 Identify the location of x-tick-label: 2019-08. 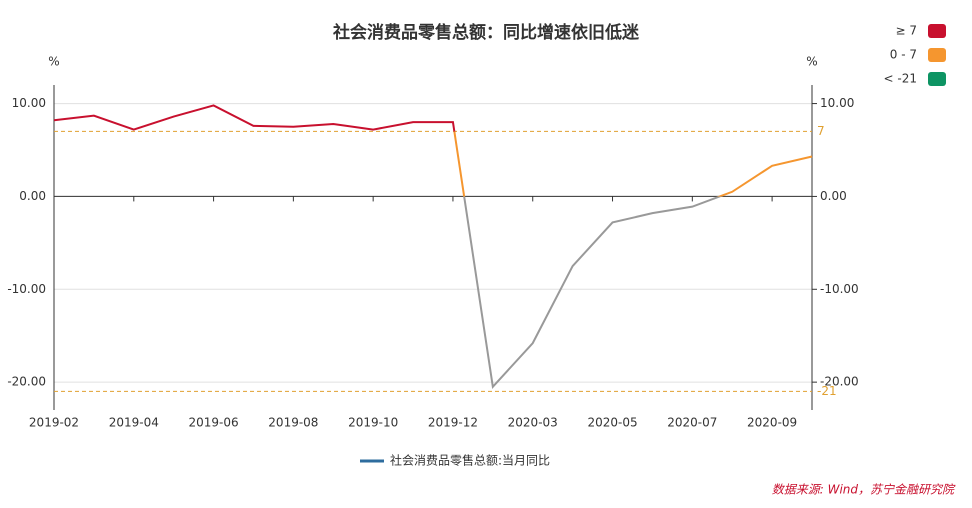
(293, 423).